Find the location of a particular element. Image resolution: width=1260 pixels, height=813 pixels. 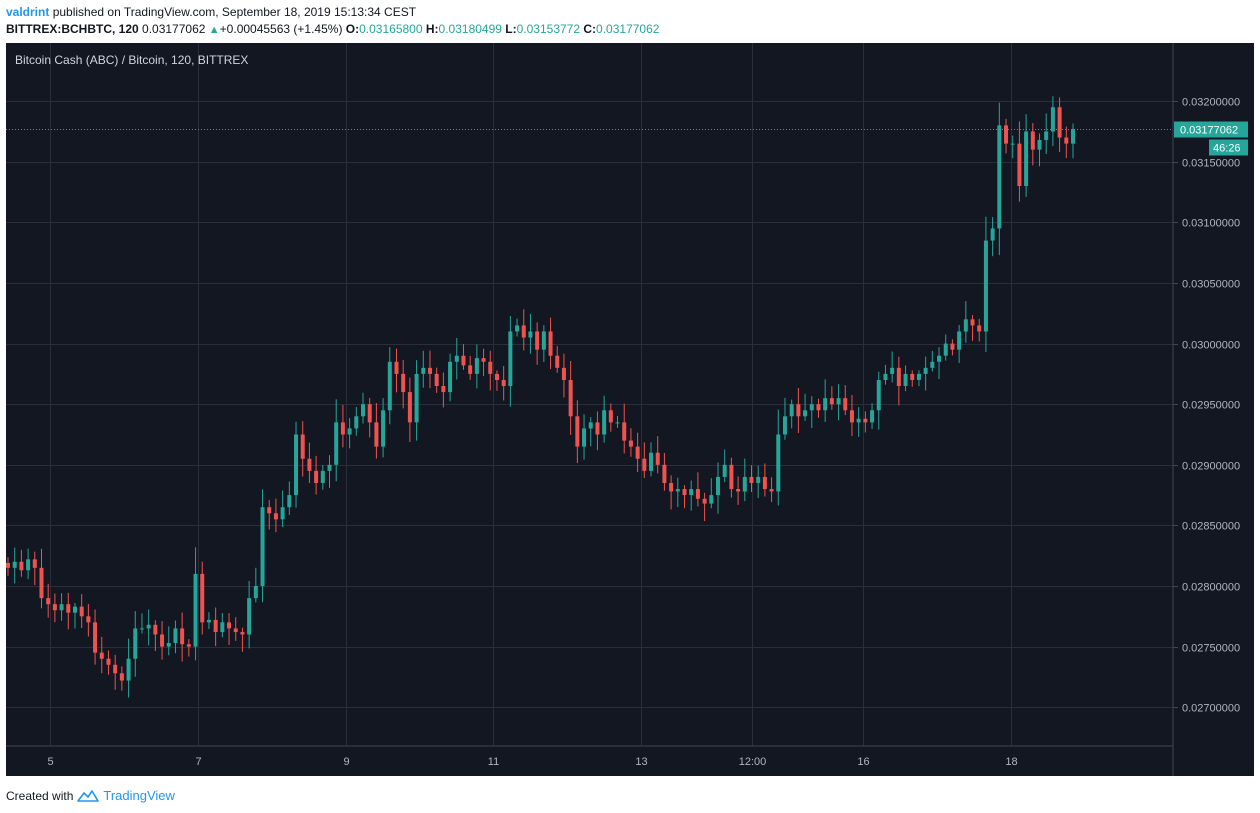

countdown-label: 46:26 is located at coordinates (1227, 149).